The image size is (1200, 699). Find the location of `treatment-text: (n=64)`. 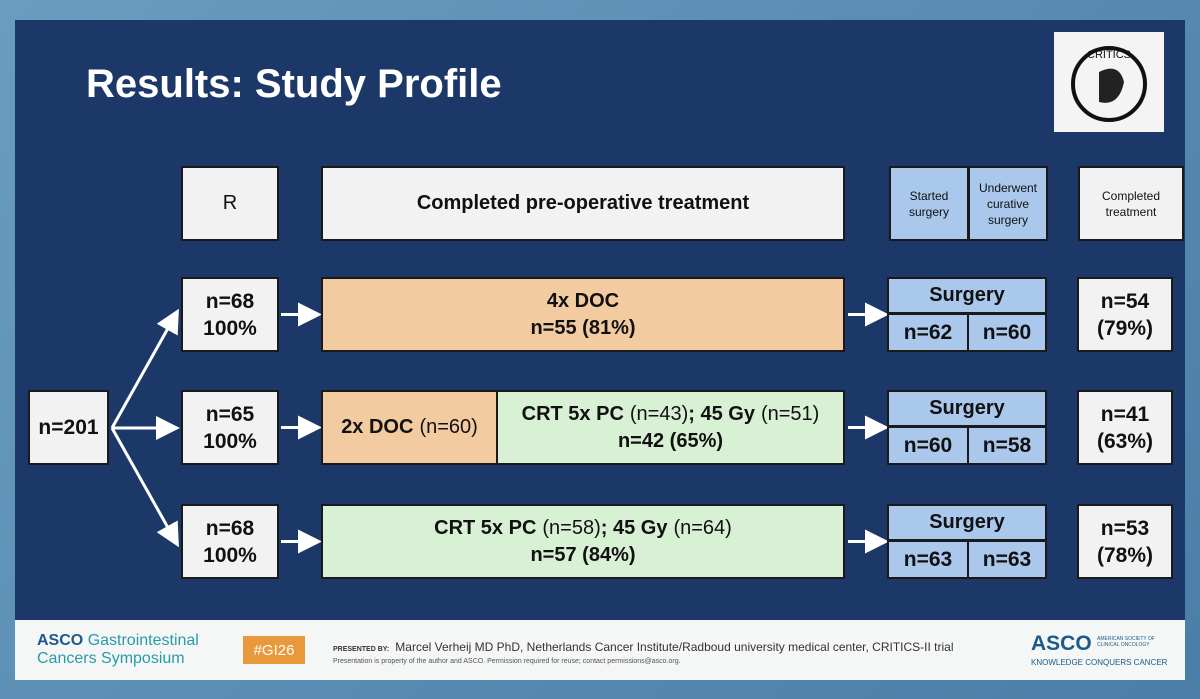

treatment-text: (n=64) is located at coordinates (702, 527).